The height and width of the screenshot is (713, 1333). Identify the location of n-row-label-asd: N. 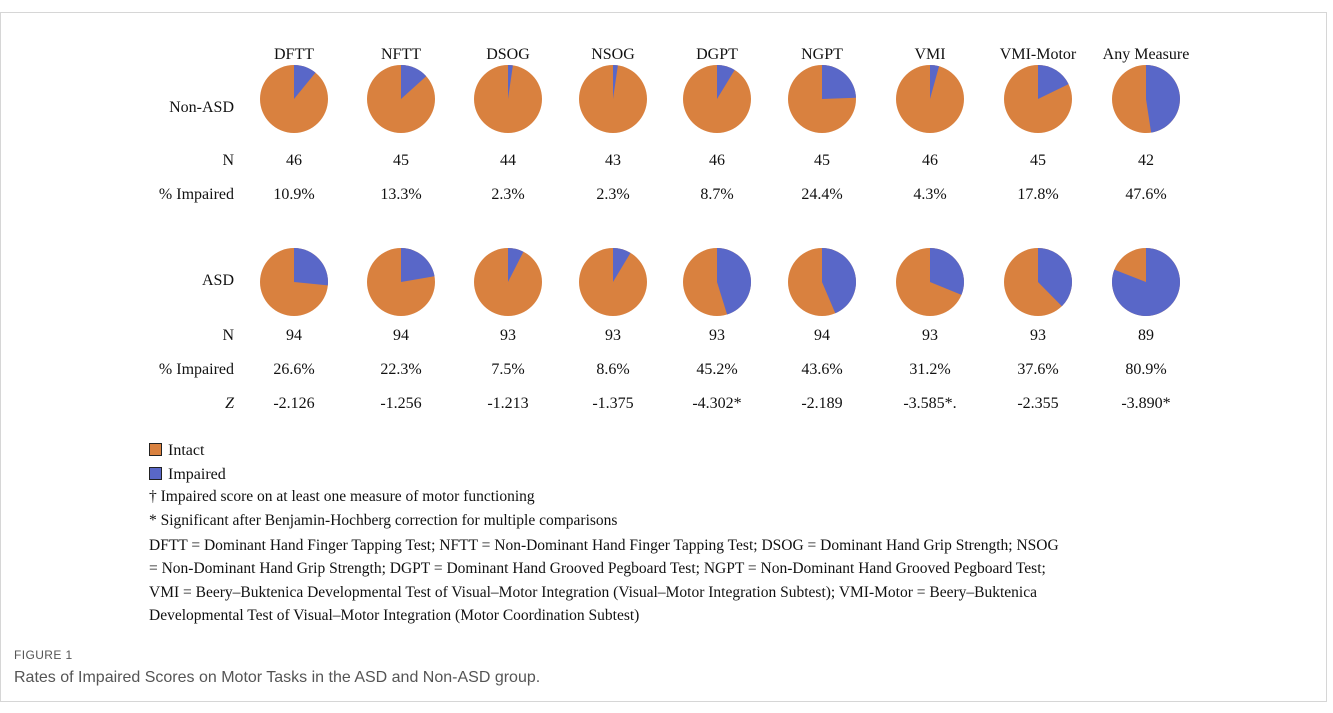
(228, 335).